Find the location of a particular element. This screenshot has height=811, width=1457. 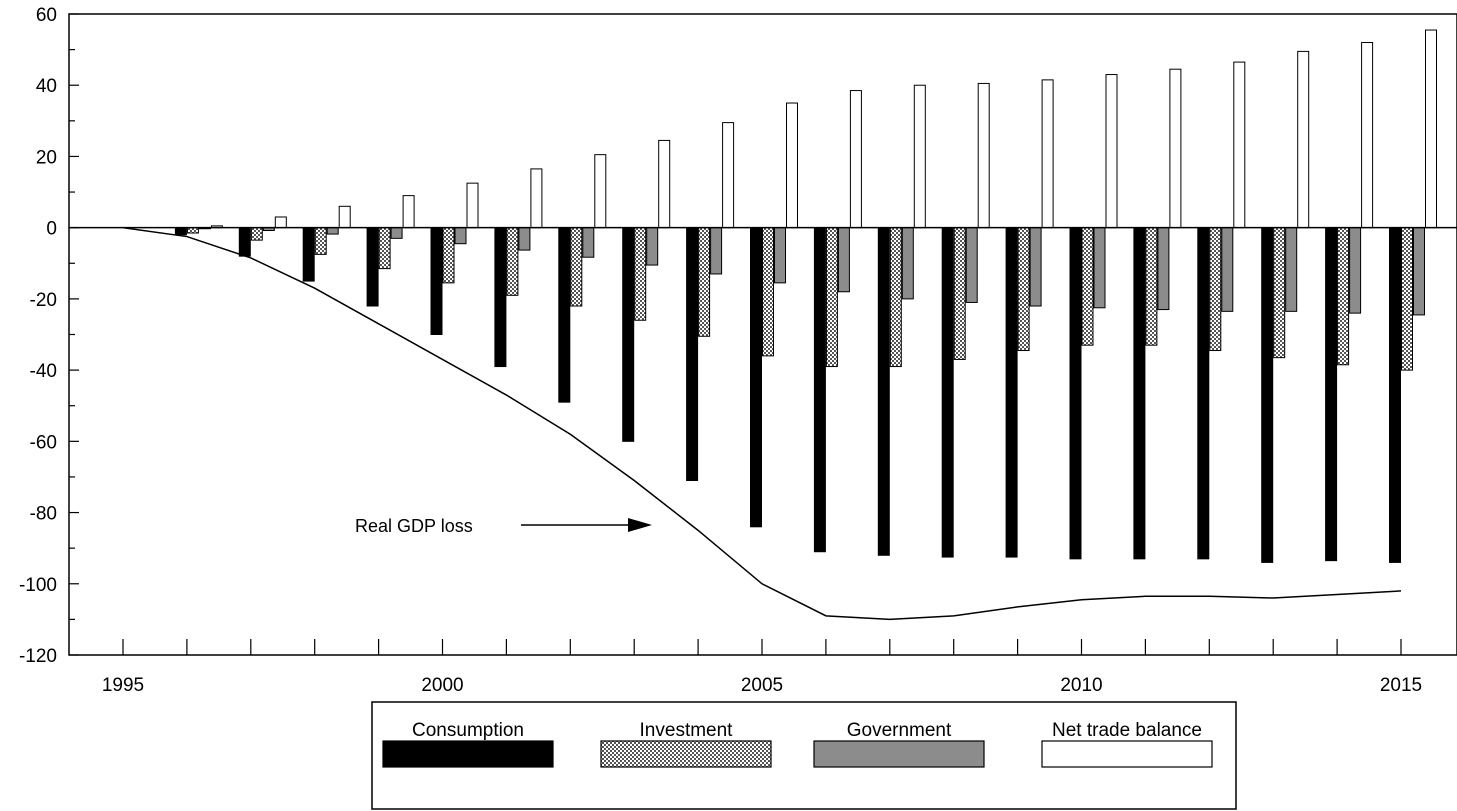

y-tick-label: -80 is located at coordinates (43, 514).